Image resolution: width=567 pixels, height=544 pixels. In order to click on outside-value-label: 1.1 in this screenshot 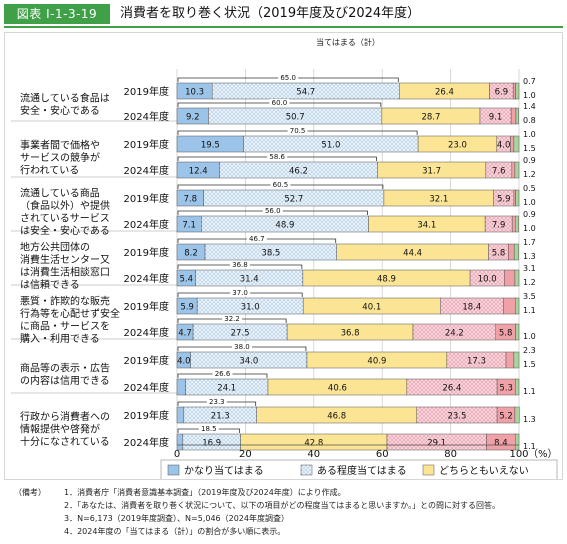, I will do `click(529, 310)`.